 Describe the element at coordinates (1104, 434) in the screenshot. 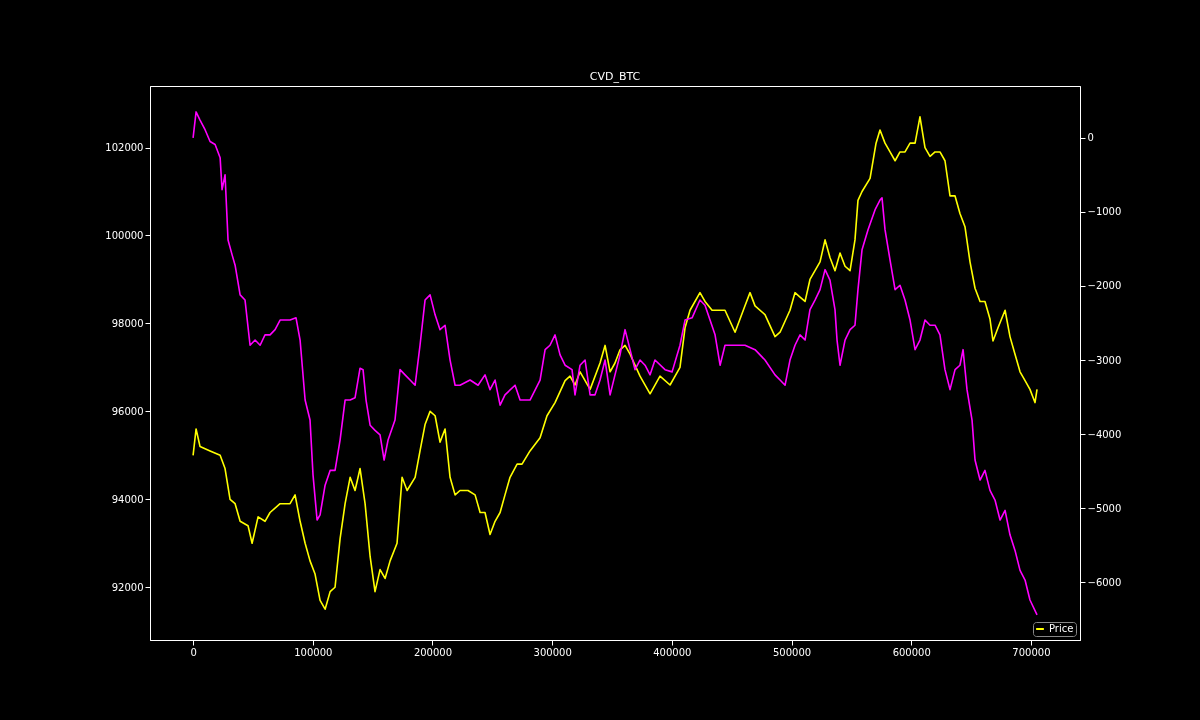

I see `y2-tick-label: −4000` at that location.